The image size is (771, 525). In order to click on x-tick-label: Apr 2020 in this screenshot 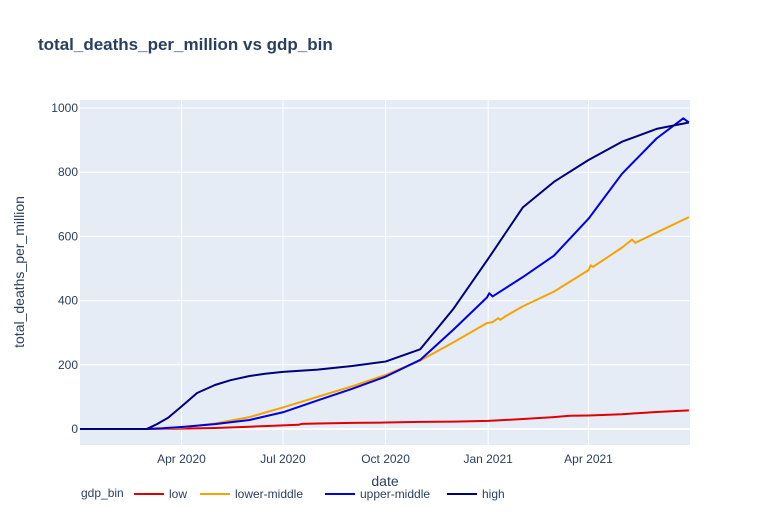, I will do `click(181, 459)`.